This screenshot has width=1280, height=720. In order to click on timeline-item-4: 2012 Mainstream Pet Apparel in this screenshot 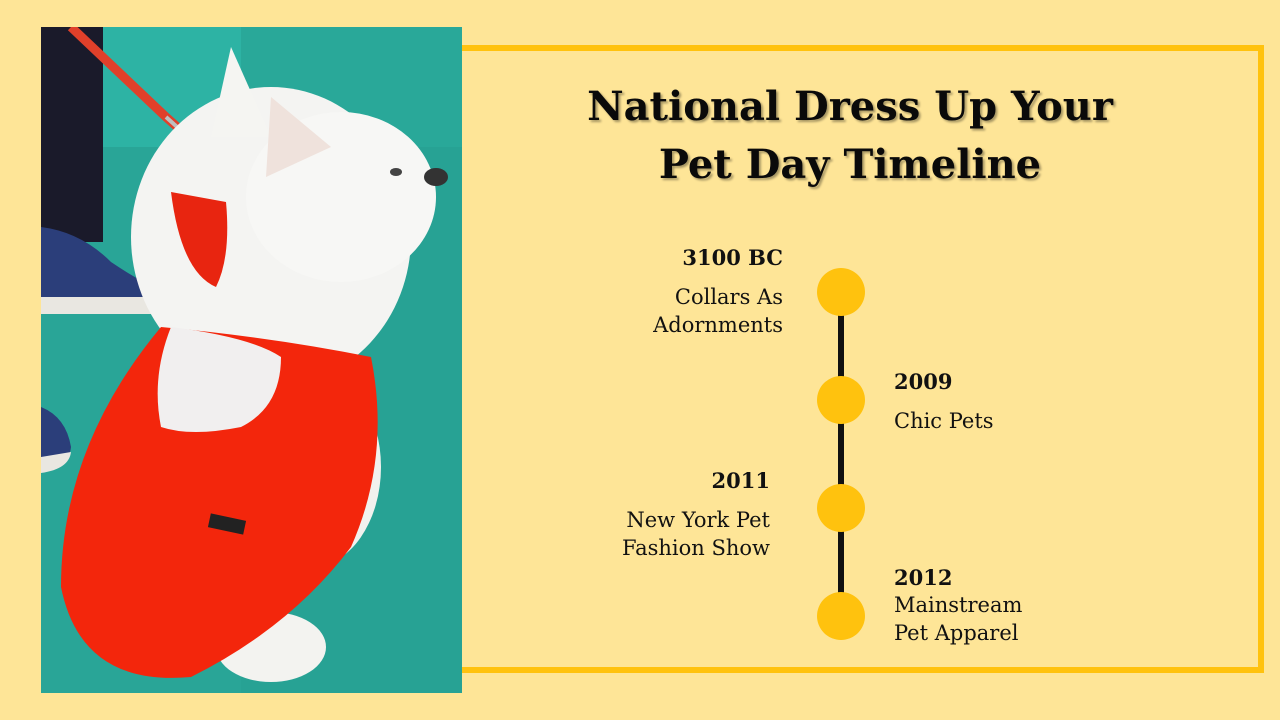, I will do `click(1014, 606)`.